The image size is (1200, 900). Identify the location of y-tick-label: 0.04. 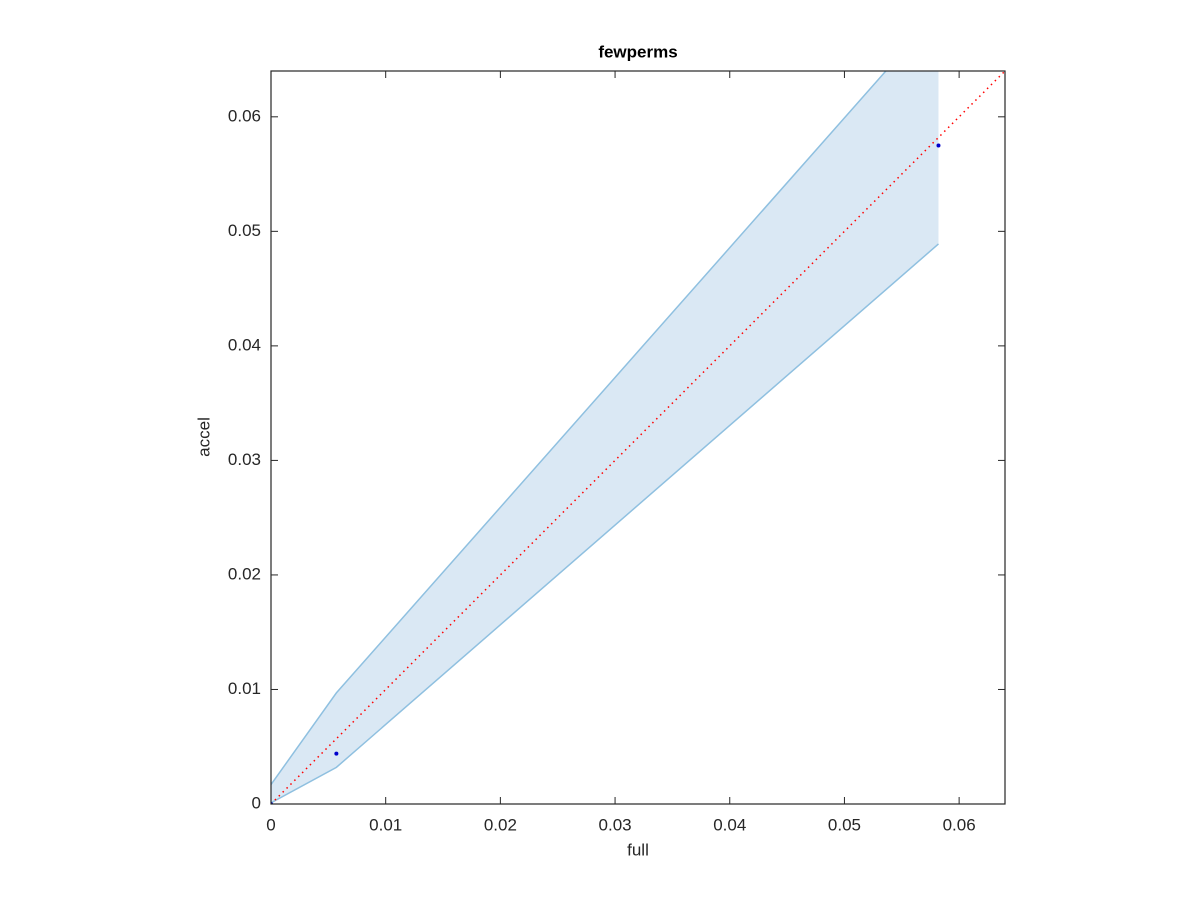
(244, 344).